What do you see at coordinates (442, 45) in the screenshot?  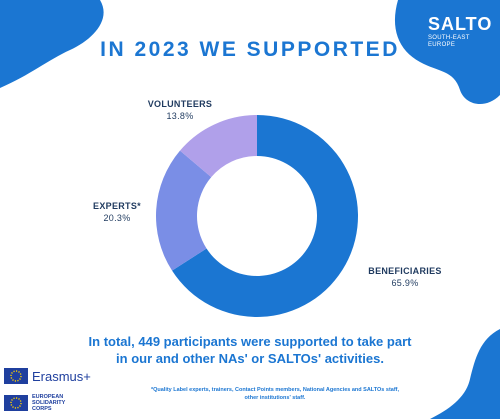 I see `logo-sub-line2: EUROPE` at bounding box center [442, 45].